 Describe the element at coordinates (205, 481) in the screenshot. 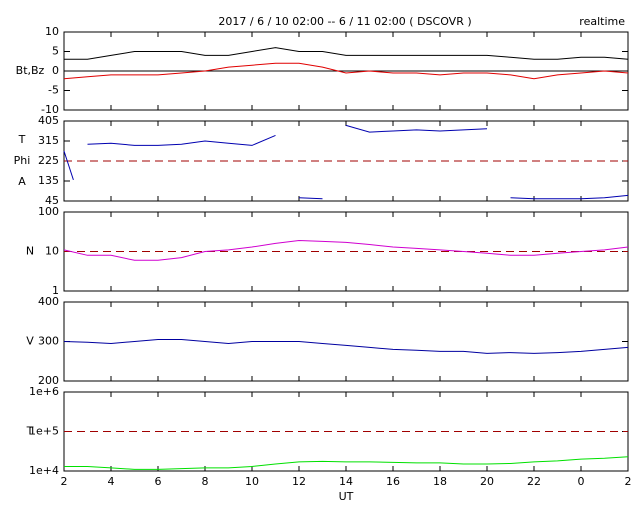

I see `x-tick-label: 8` at that location.